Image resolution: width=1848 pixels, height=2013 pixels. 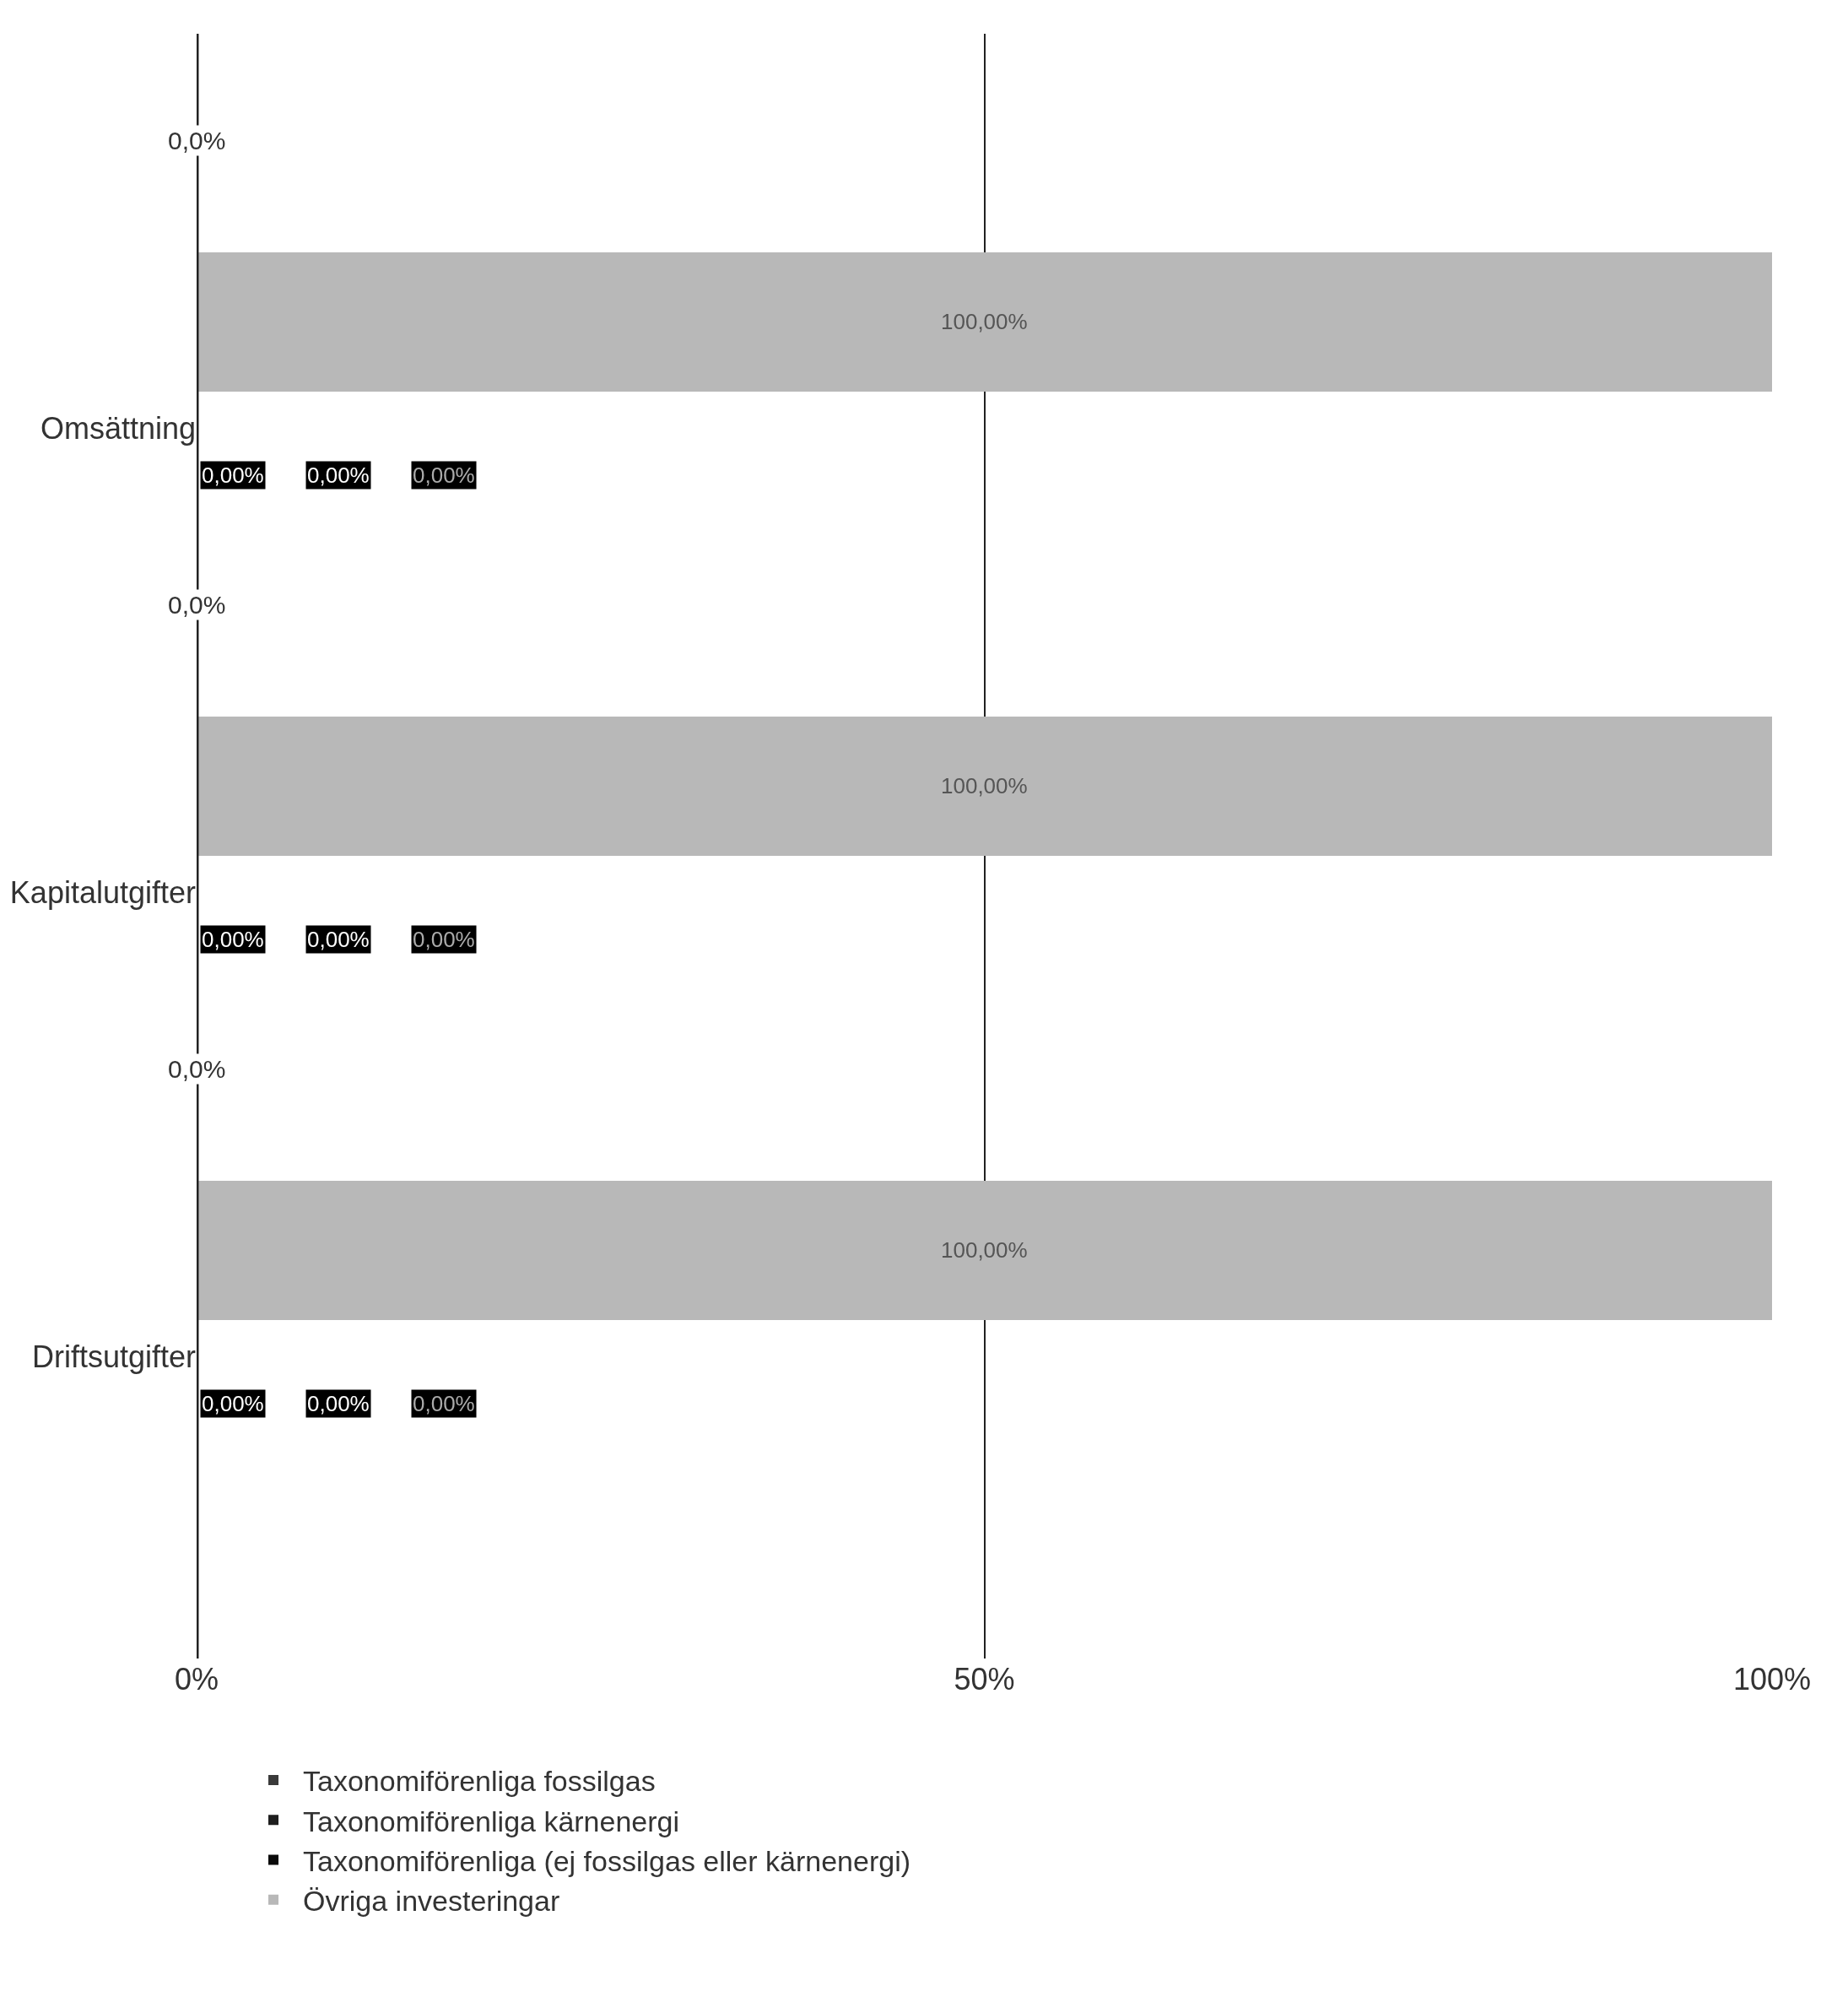 What do you see at coordinates (607, 1861) in the screenshot?
I see `legend-label: Taxonomiförenliga (ej fossilgas eller kärnenergi)` at bounding box center [607, 1861].